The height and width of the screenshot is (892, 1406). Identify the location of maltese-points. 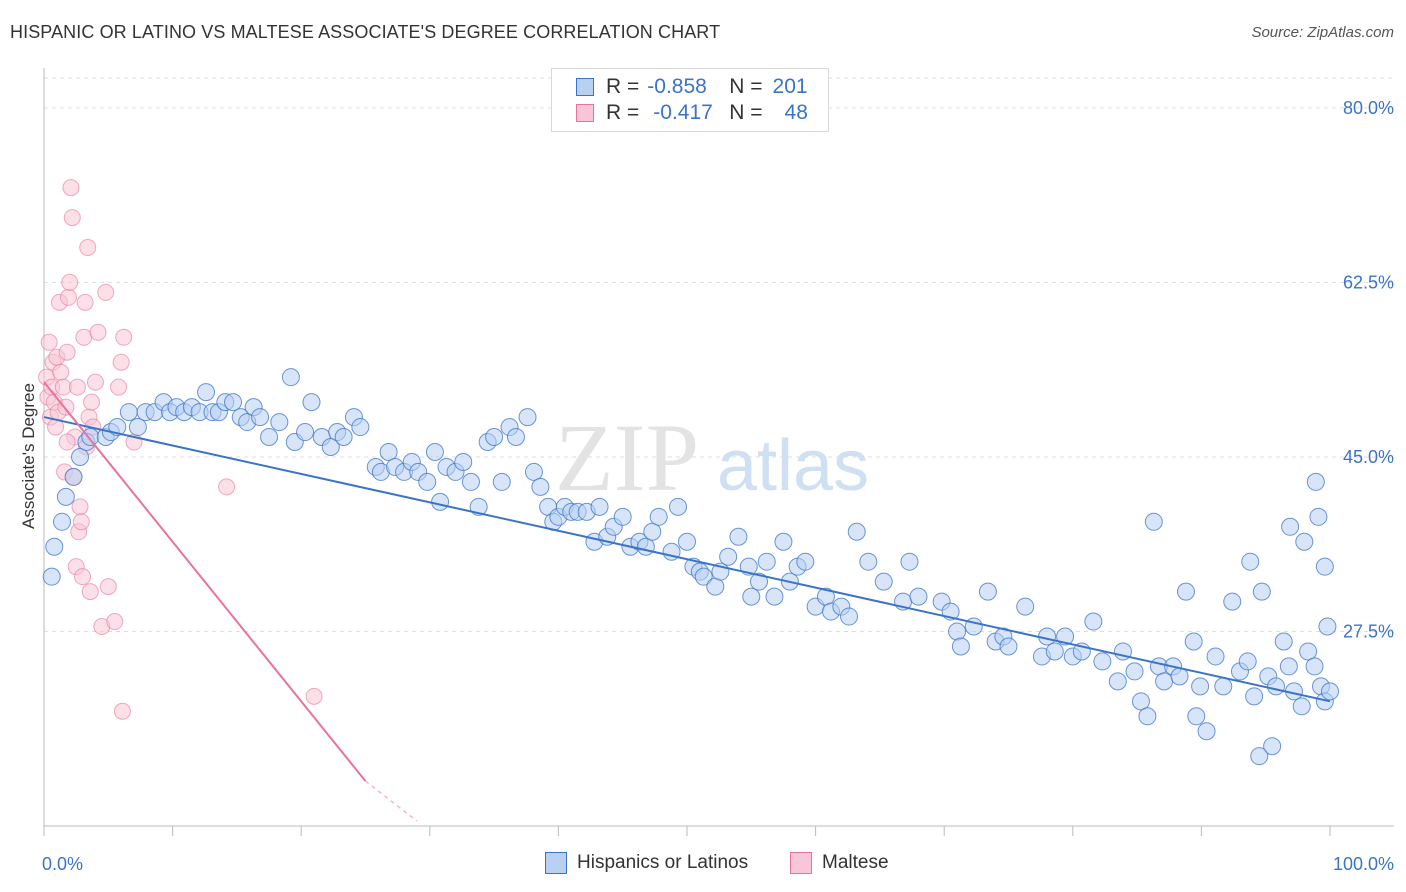
(180, 449).